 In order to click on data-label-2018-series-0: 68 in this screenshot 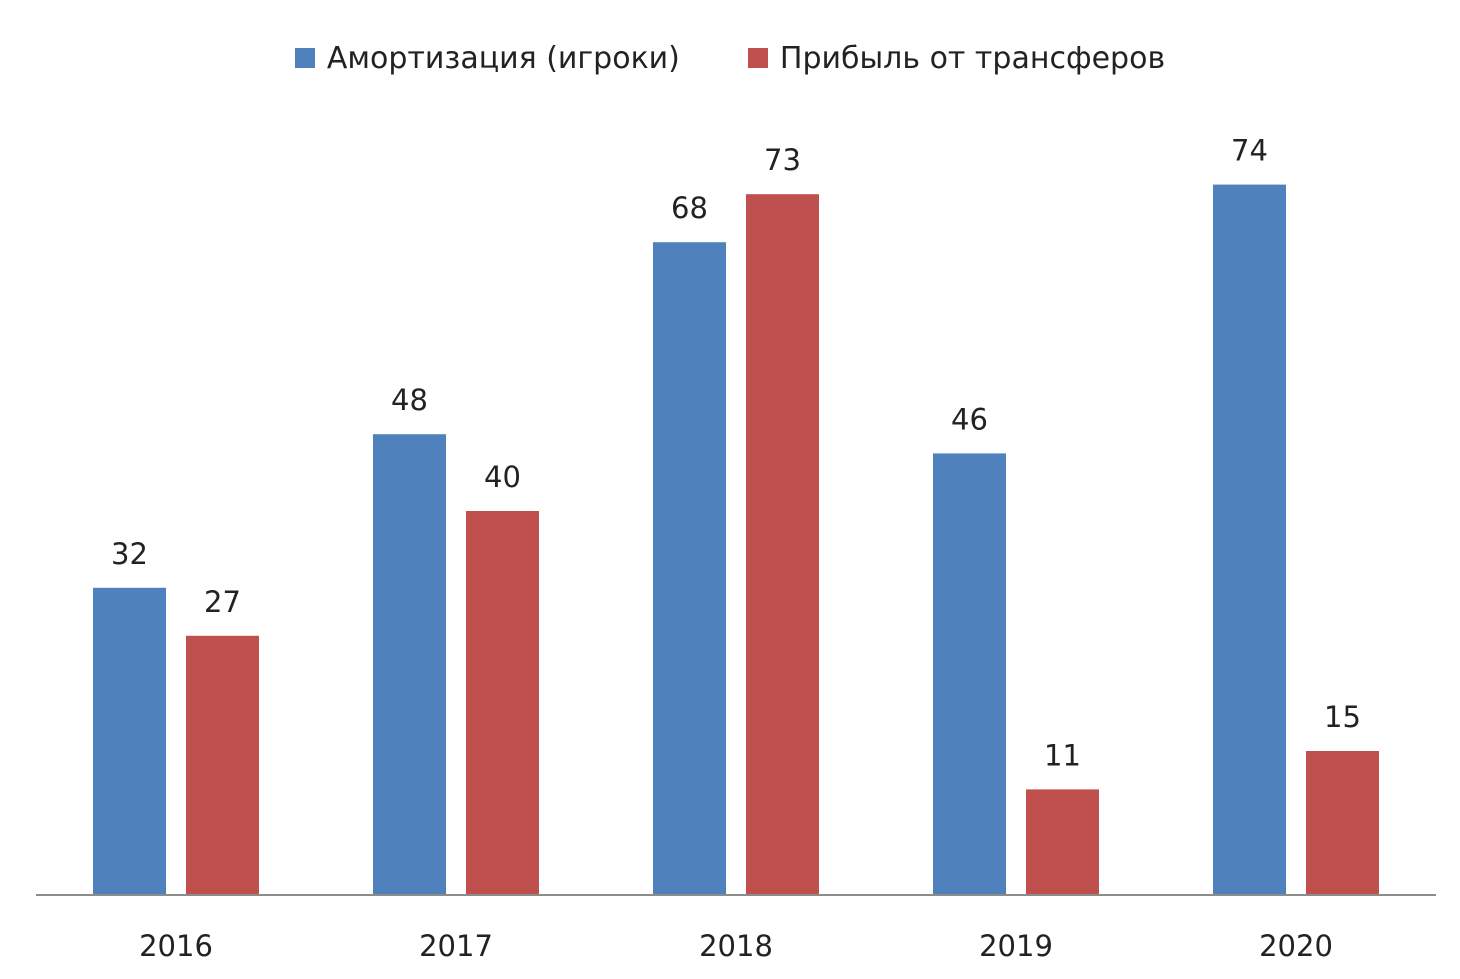, I will do `click(689, 208)`.